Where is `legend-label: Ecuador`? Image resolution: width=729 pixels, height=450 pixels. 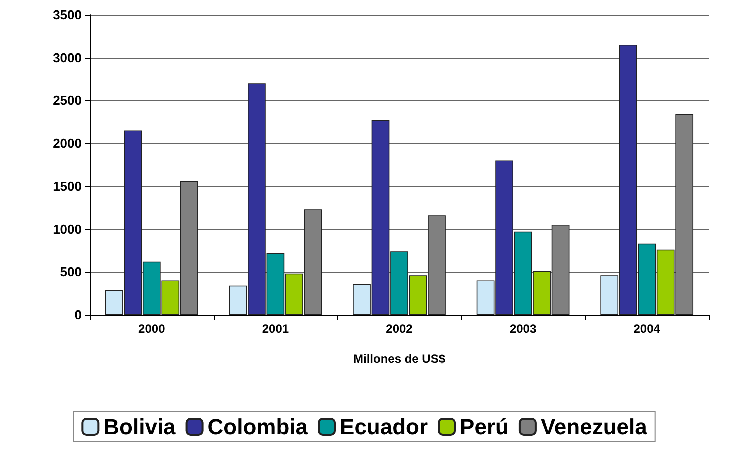
legend-label: Ecuador is located at coordinates (384, 427).